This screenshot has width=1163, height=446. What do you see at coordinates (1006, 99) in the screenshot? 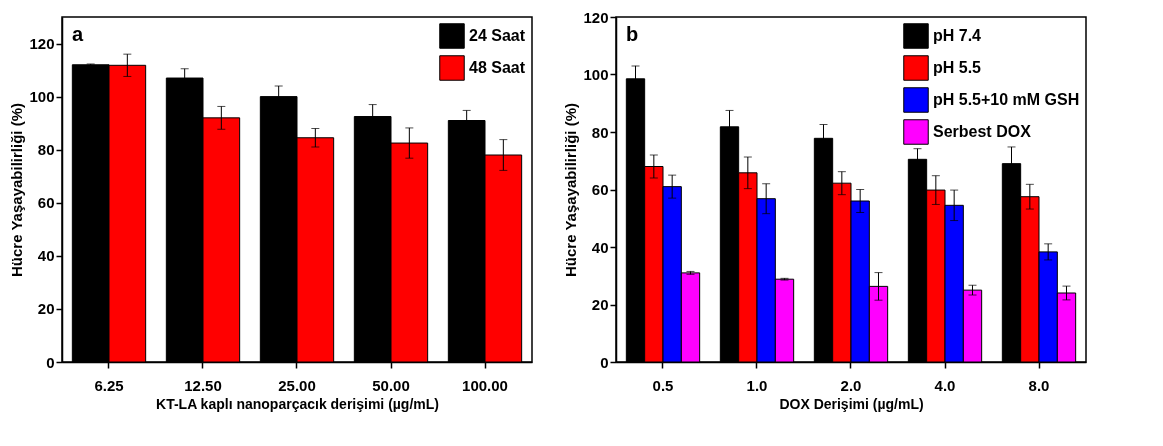
I see `legend-label: pH 5.5+10 mM GSH` at bounding box center [1006, 99].